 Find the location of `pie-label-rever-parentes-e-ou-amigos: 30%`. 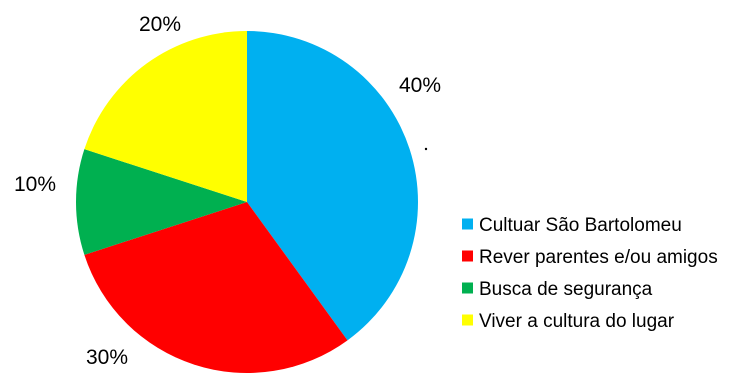

pie-label-rever-parentes-e-ou-amigos: 30% is located at coordinates (107, 357).